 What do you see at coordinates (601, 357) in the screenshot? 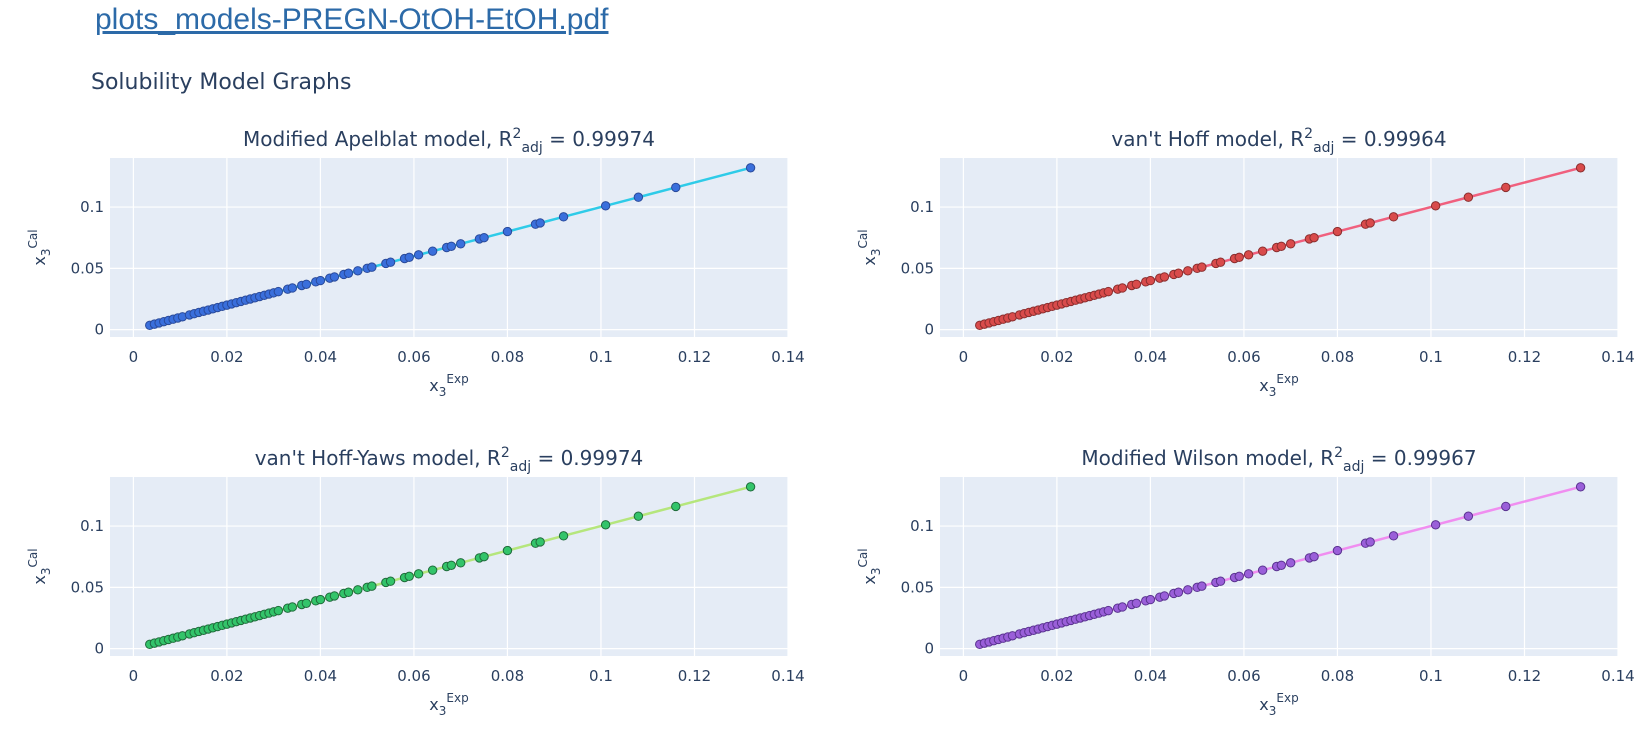
I see `x-tick-label: 0.1` at bounding box center [601, 357].